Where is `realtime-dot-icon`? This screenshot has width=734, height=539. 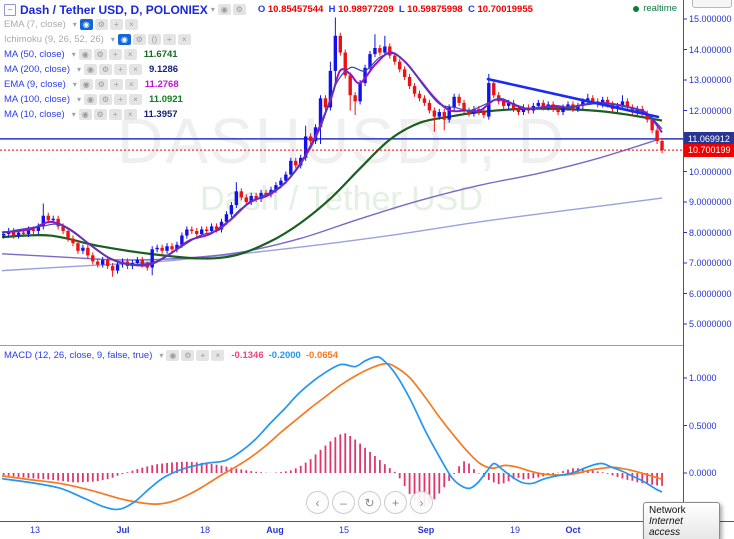
realtime-dot-icon is located at coordinates (636, 8).